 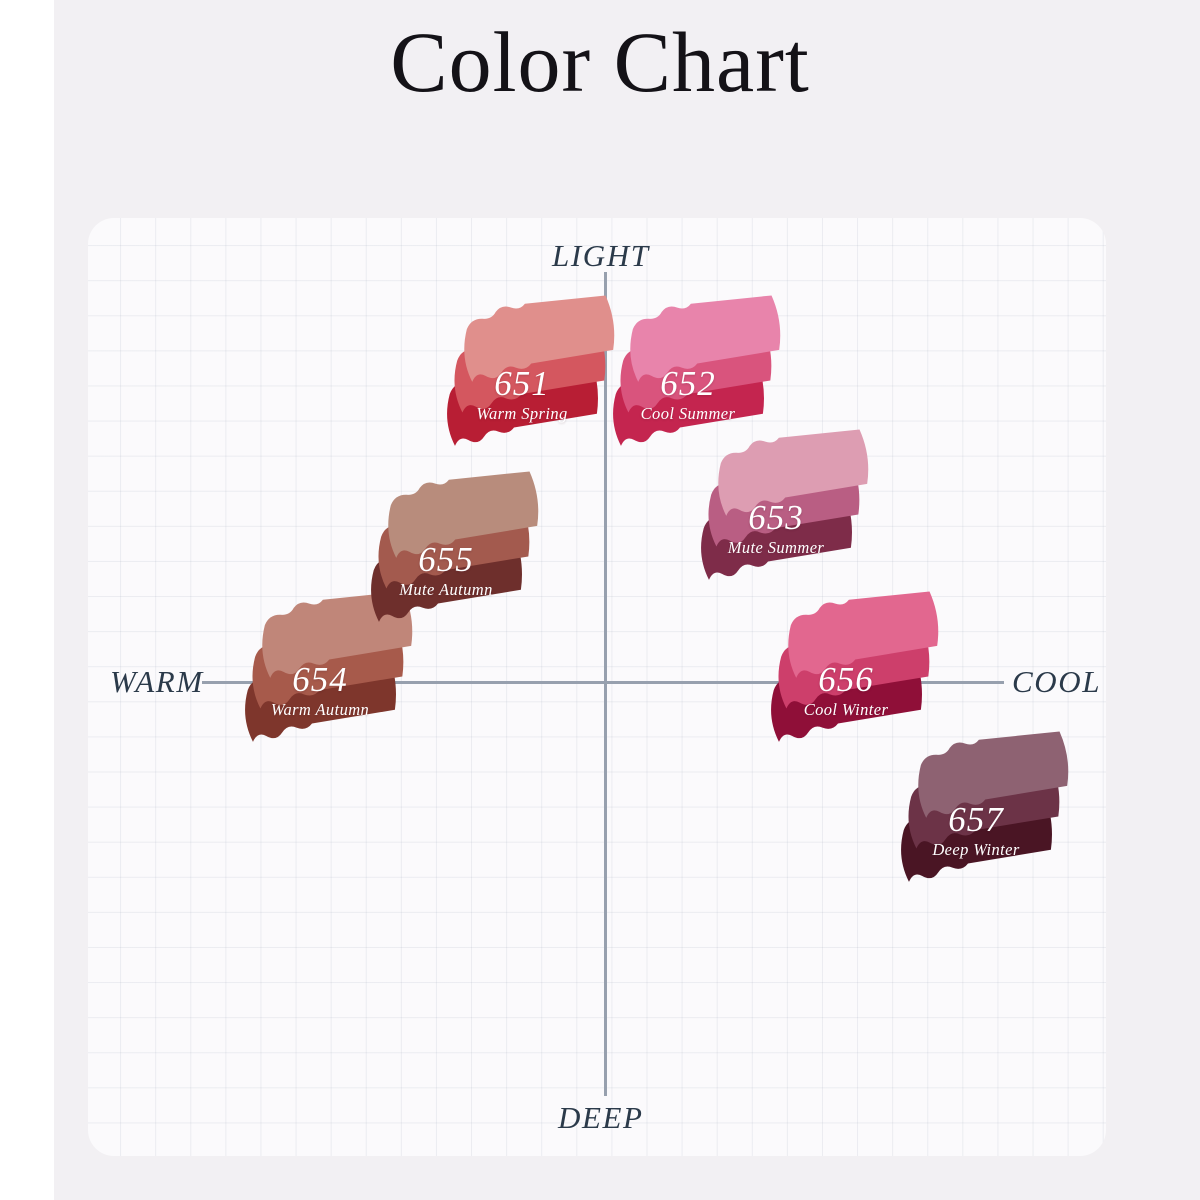 I want to click on swatch-653: 653 Mute Summer, so click(x=785, y=511).